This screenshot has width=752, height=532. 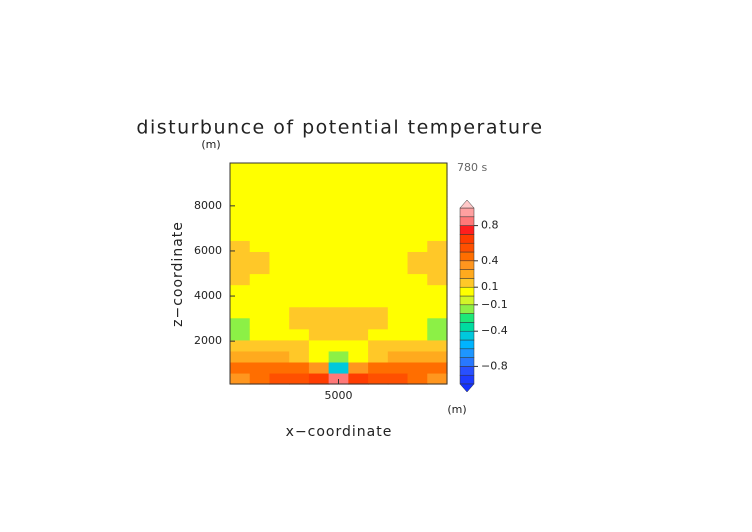 What do you see at coordinates (467, 204) in the screenshot?
I see `colorbar-extend-high` at bounding box center [467, 204].